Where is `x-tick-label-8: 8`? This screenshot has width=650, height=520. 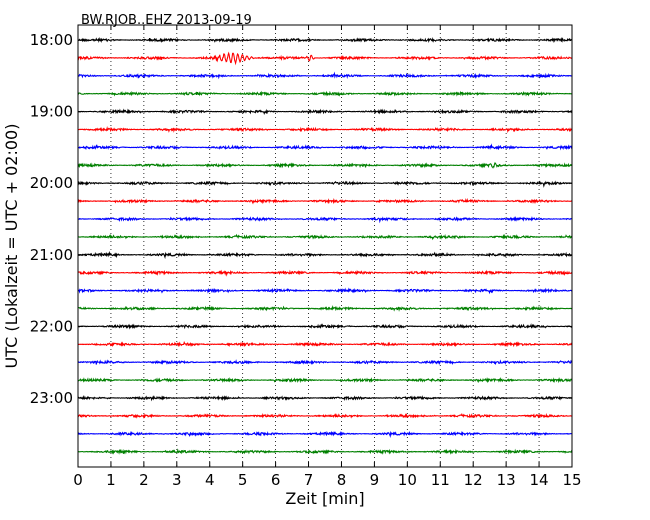
x-tick-label-8: 8 is located at coordinates (342, 480).